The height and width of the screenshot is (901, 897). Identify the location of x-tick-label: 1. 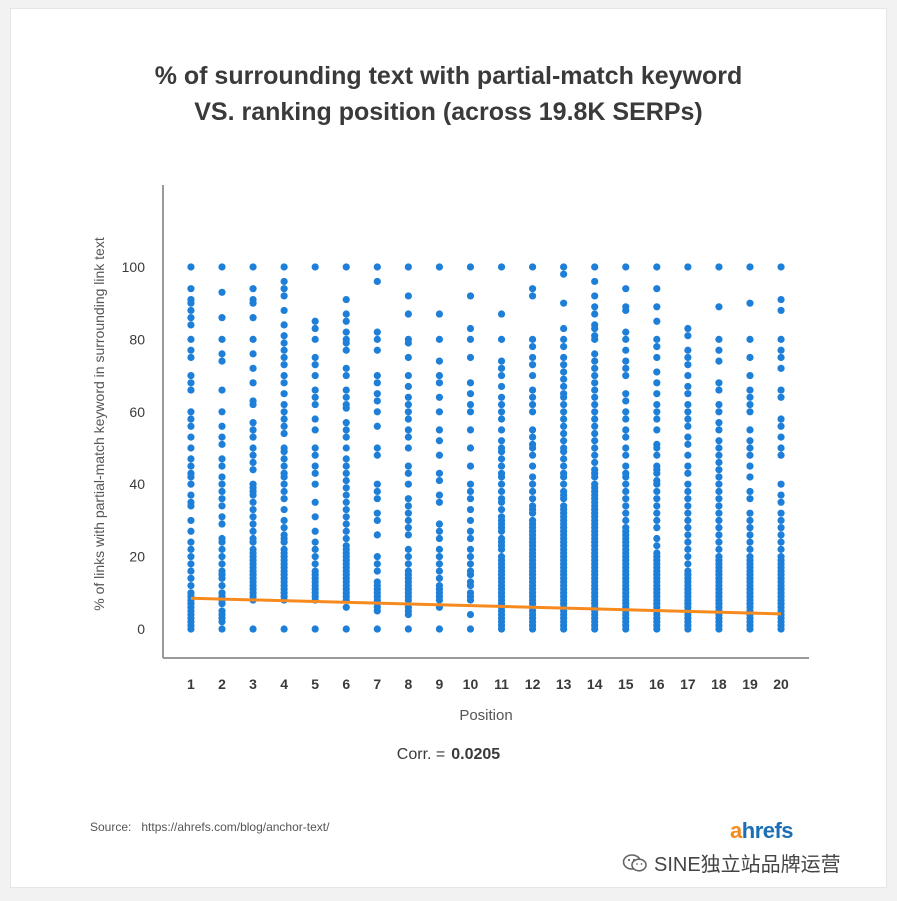
(191, 684).